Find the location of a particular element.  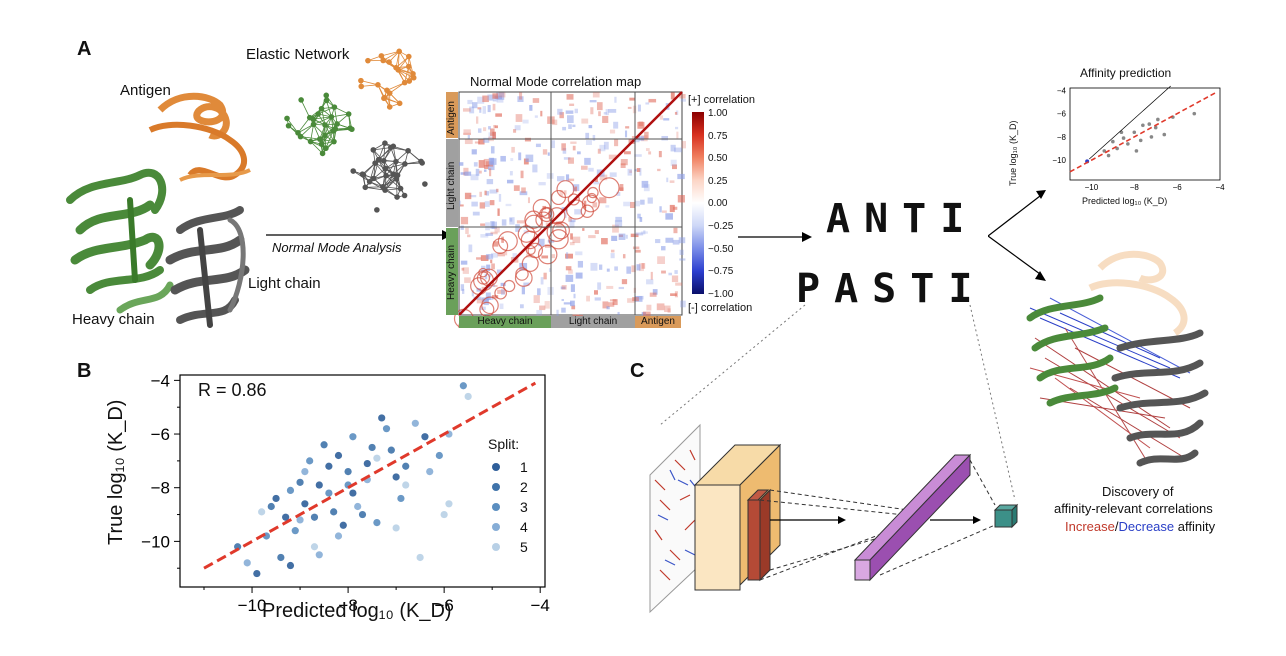

mini-x-tick-label: −10 is located at coordinates (1092, 187).